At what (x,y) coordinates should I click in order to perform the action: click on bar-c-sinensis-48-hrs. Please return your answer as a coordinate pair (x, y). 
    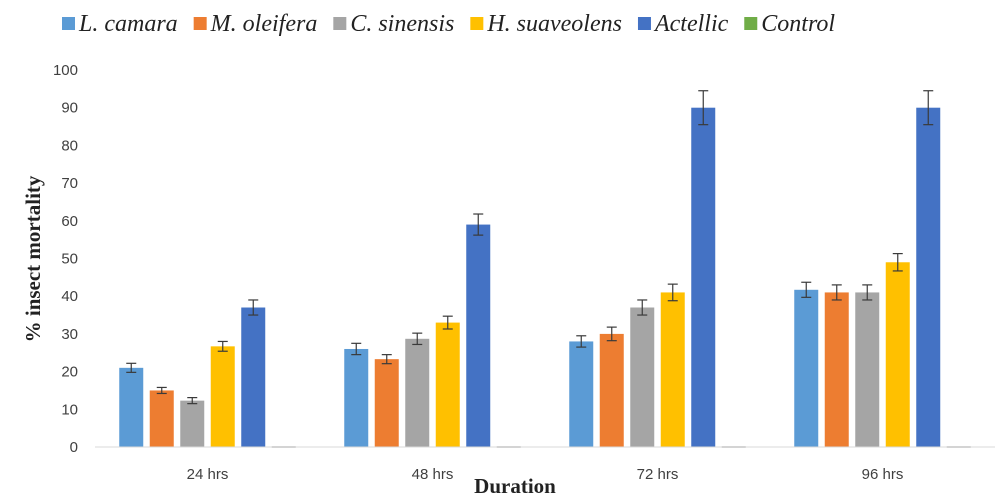
    Looking at the image, I should click on (417, 392).